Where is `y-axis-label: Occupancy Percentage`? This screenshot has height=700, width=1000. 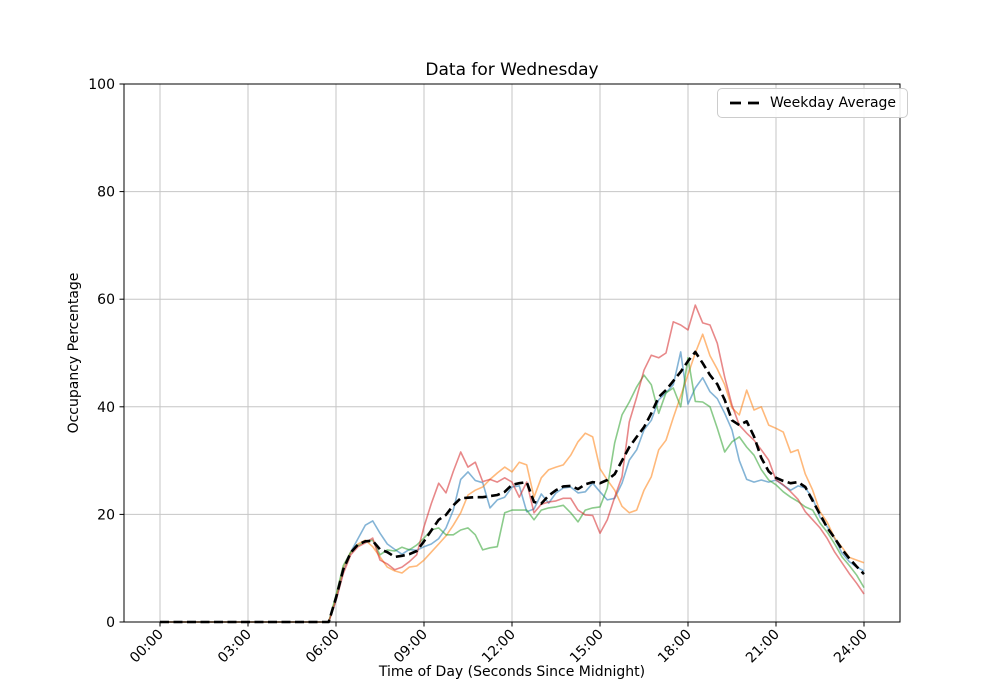
y-axis-label: Occupancy Percentage is located at coordinates (74, 353).